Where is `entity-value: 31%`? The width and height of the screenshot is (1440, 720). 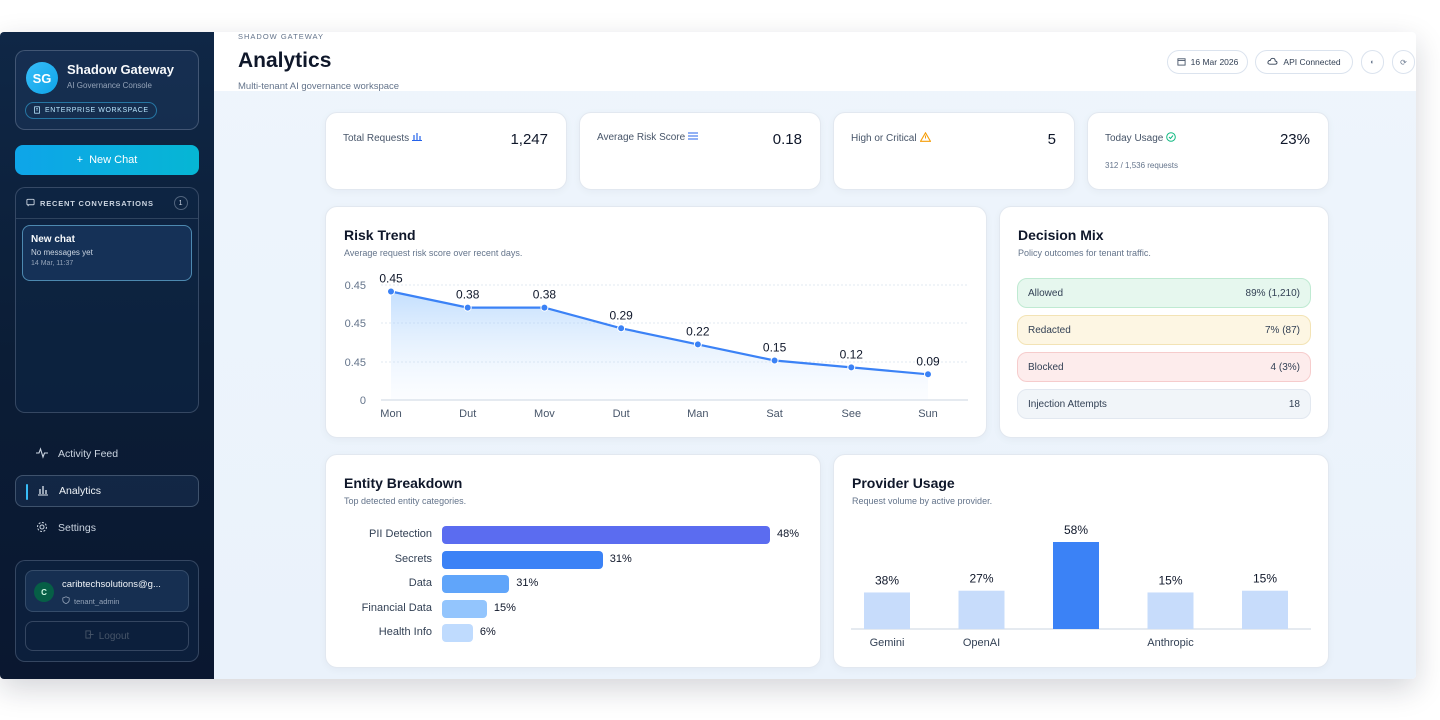 entity-value: 31% is located at coordinates (620, 558).